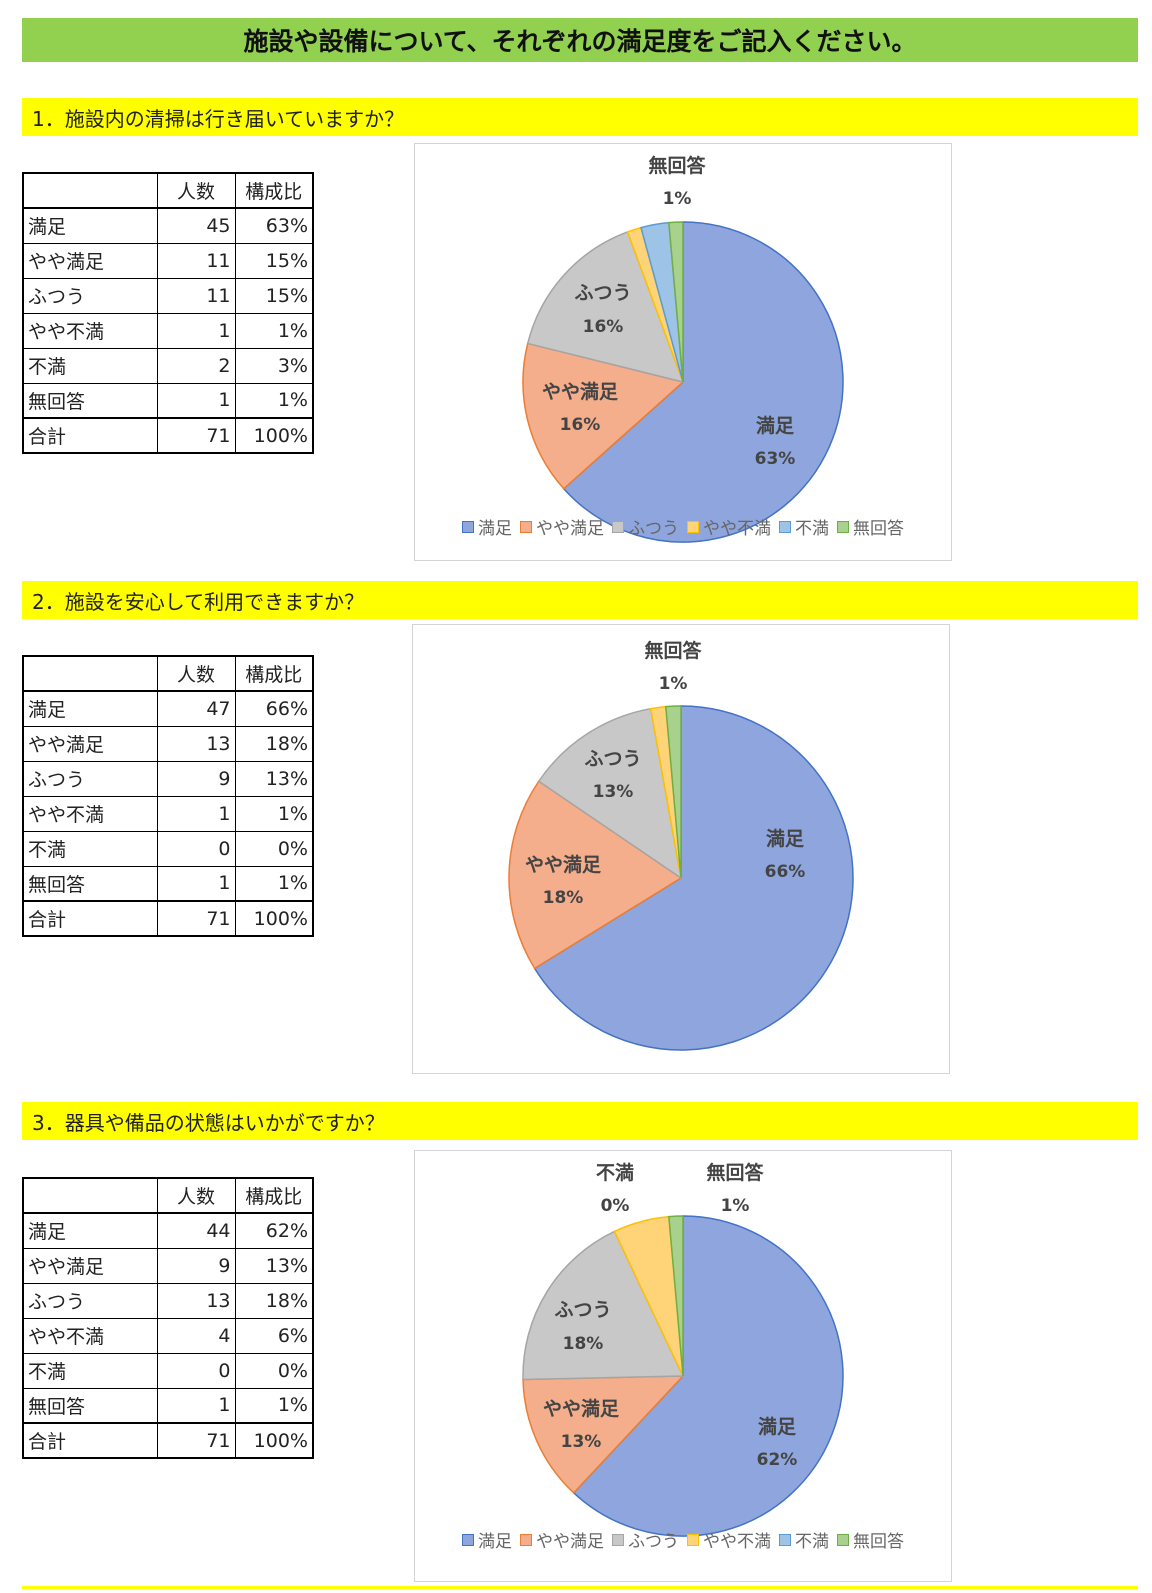 Image resolution: width=1152 pixels, height=1593 pixels. I want to click on pie-slice-ふつう, so click(610, 793).